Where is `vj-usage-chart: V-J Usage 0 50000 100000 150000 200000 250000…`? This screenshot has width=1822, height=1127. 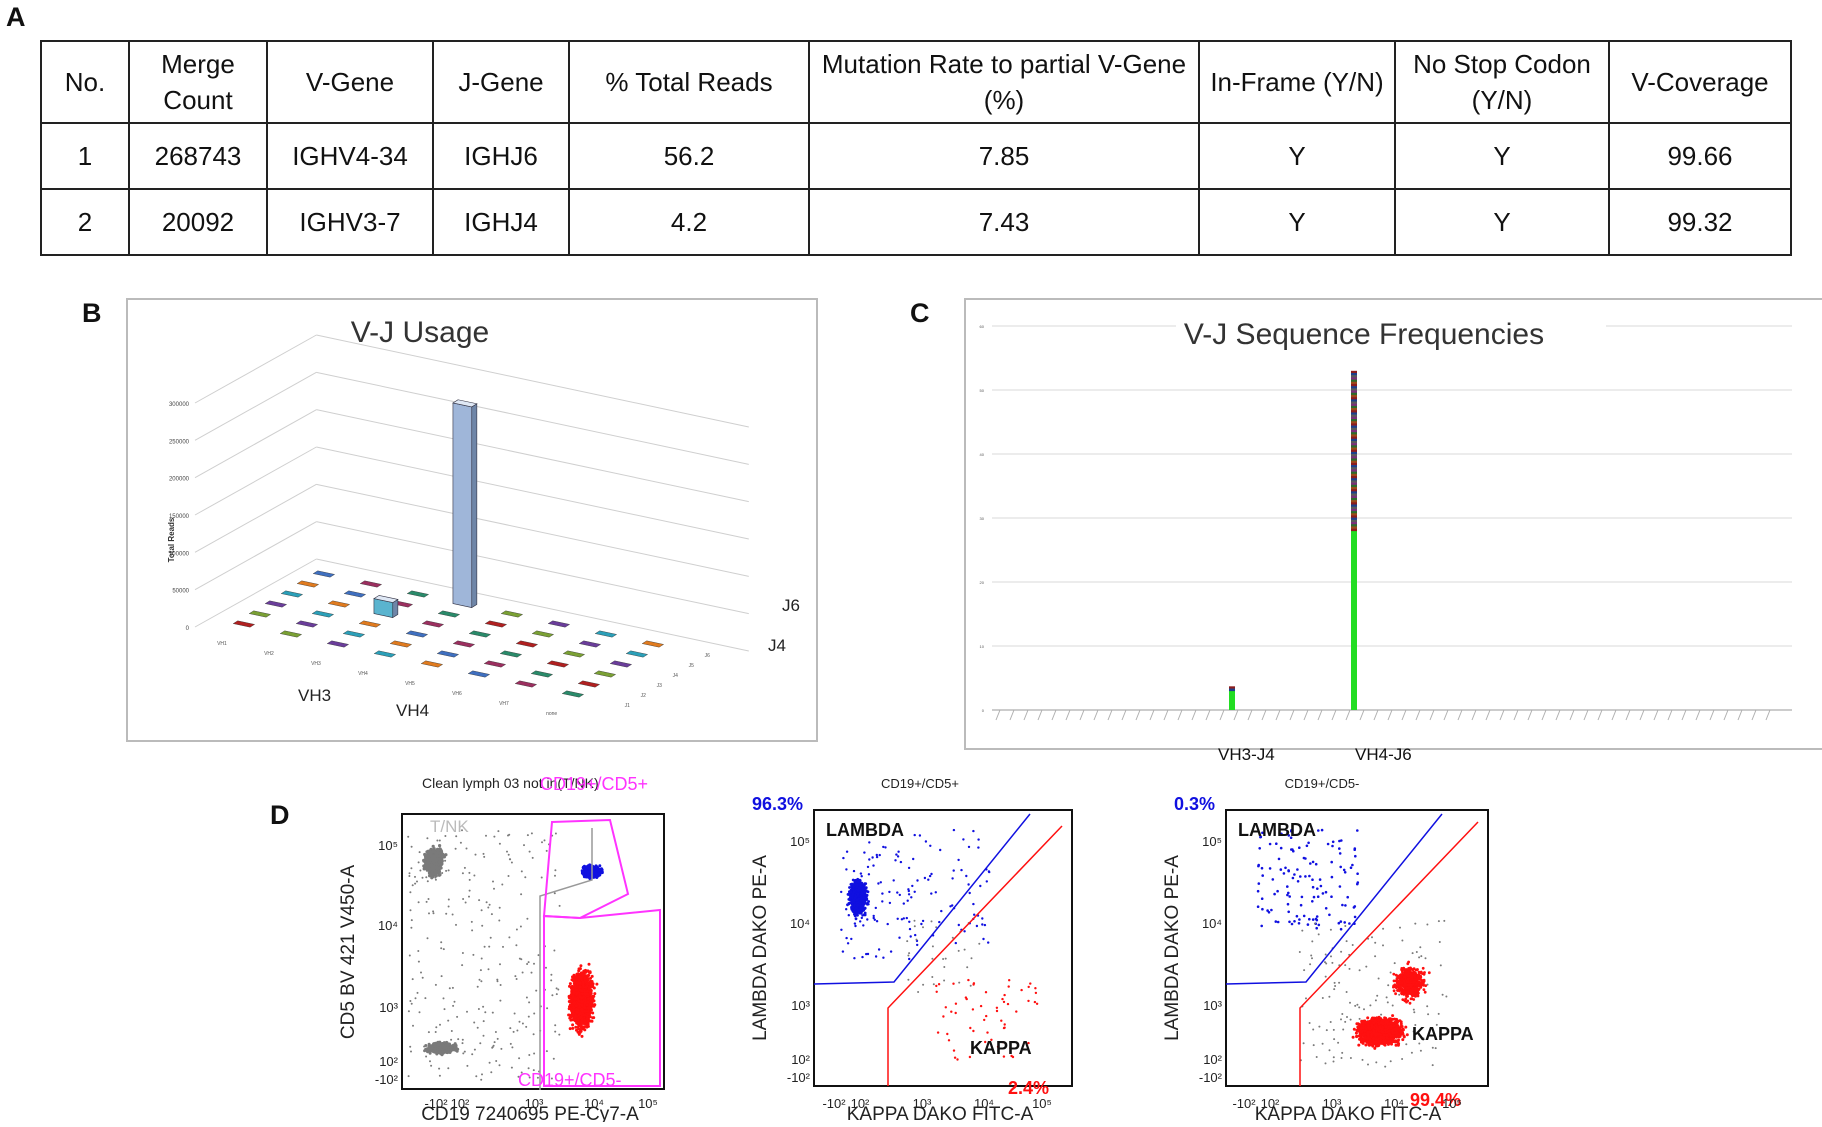
vj-usage-chart: V-J Usage 0 50000 100000 150000 200000 250000… is located at coordinates (472, 520).